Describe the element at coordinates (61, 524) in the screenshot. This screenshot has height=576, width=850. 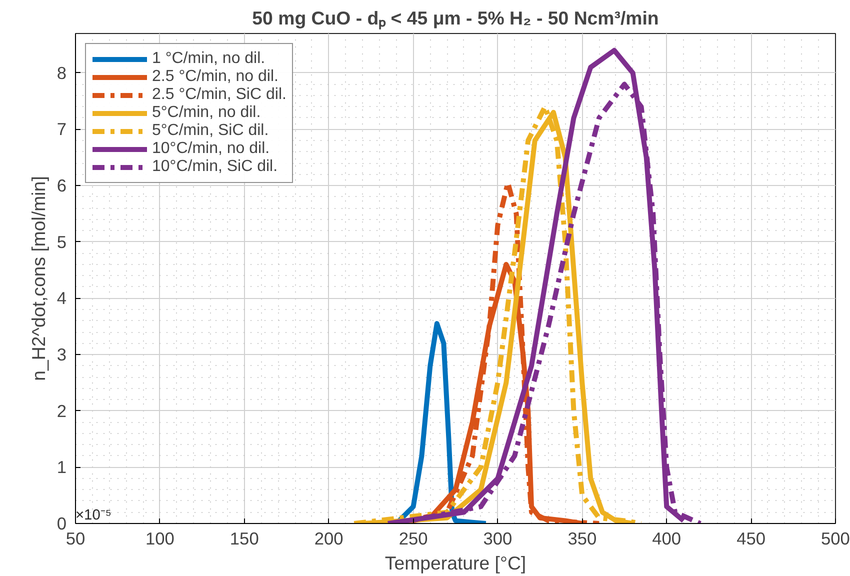
I see `y-tick-label: 0` at that location.